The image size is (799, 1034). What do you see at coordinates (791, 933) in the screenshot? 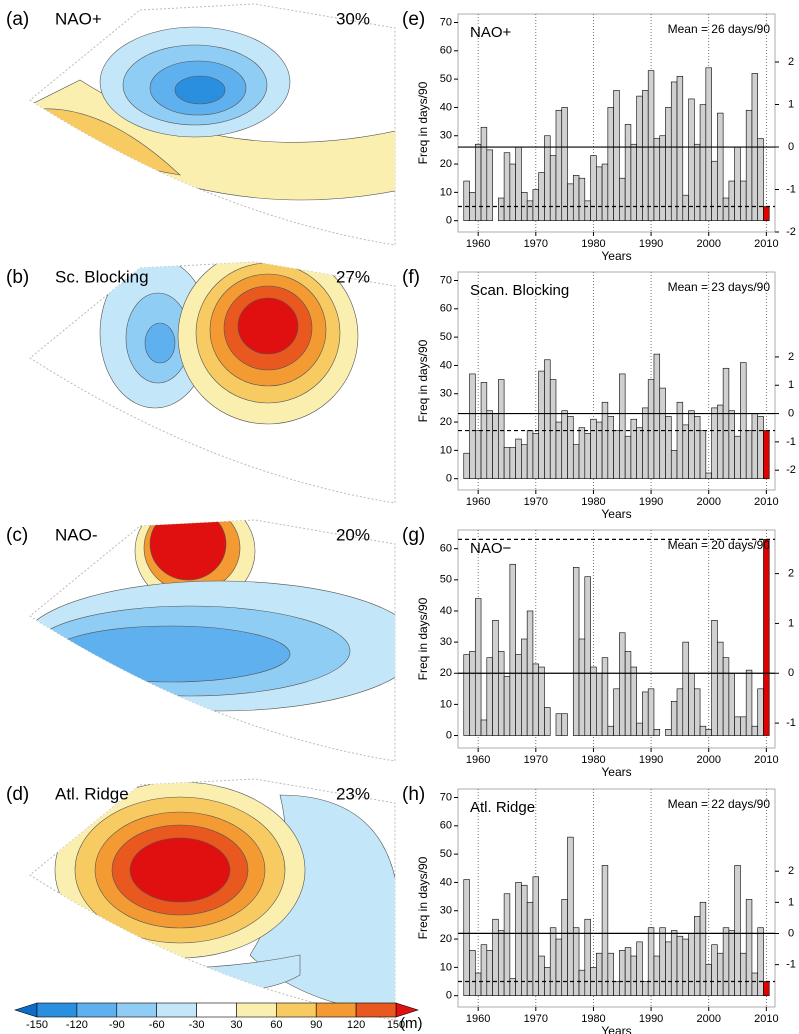
I see `y2-tick-label: 0` at bounding box center [791, 933].